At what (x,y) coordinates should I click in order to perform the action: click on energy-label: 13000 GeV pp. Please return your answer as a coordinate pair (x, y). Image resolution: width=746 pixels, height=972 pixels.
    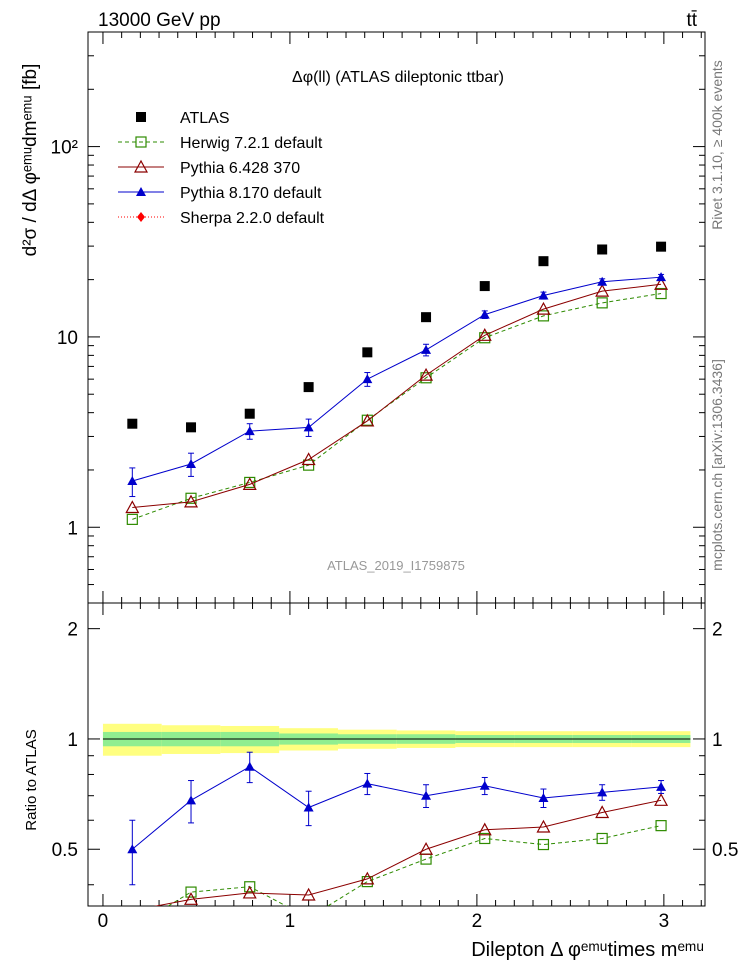
    Looking at the image, I should click on (159, 20).